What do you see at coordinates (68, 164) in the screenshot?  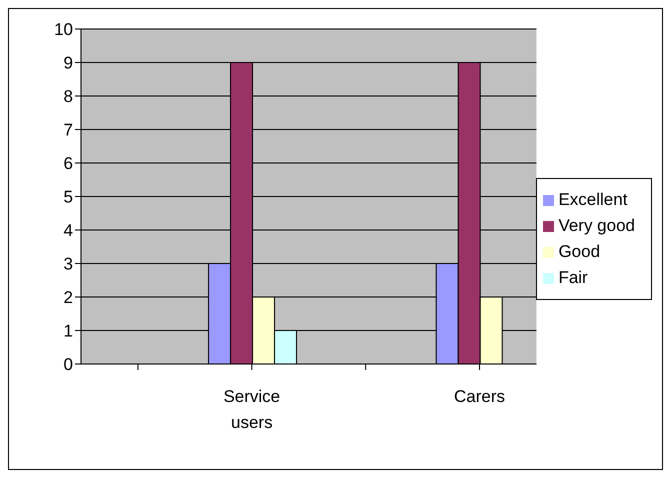 I see `y-tick-label: 6` at bounding box center [68, 164].